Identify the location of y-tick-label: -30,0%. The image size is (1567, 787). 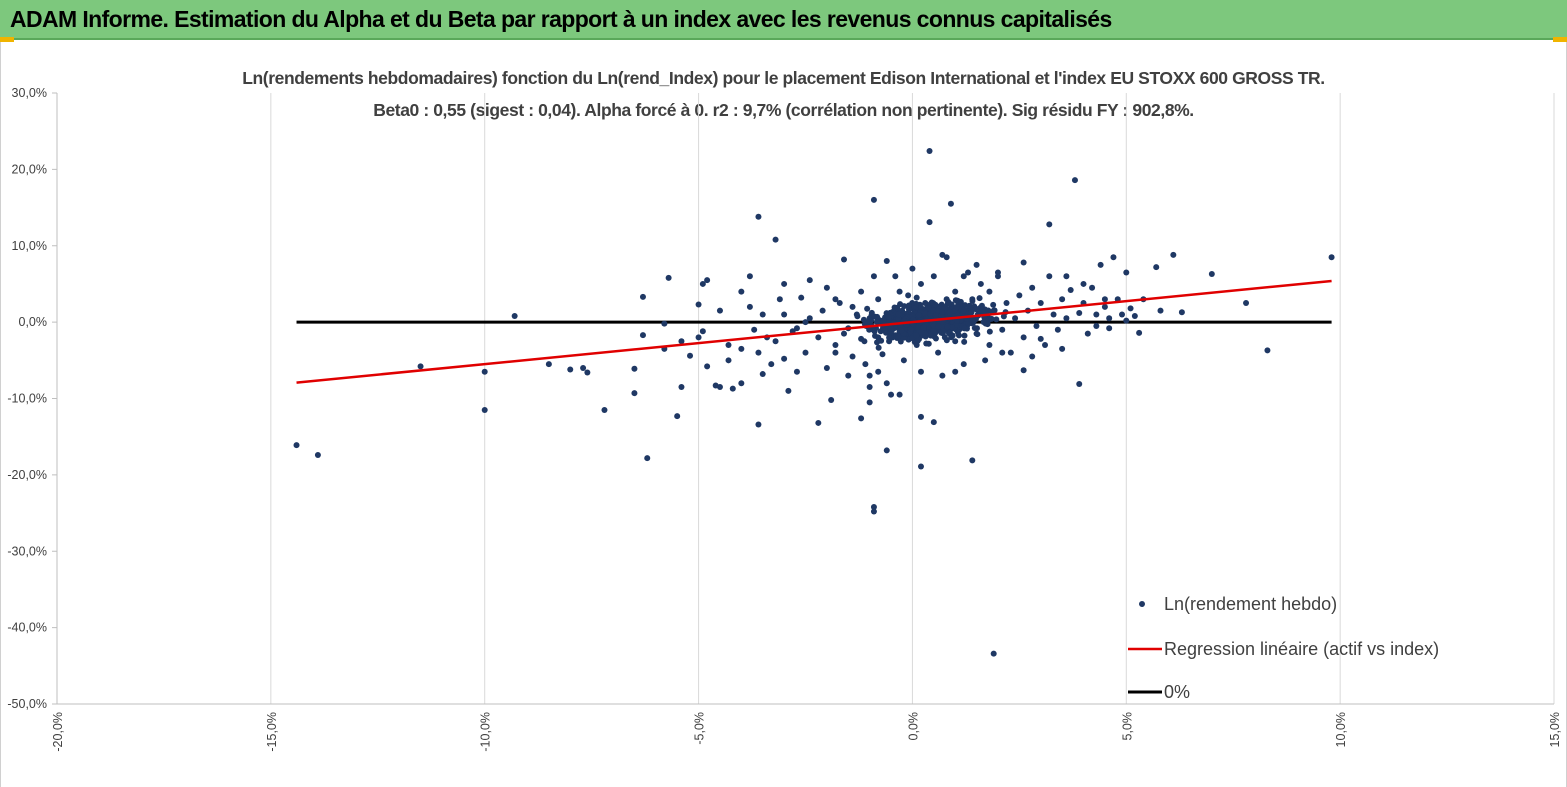
(27, 551).